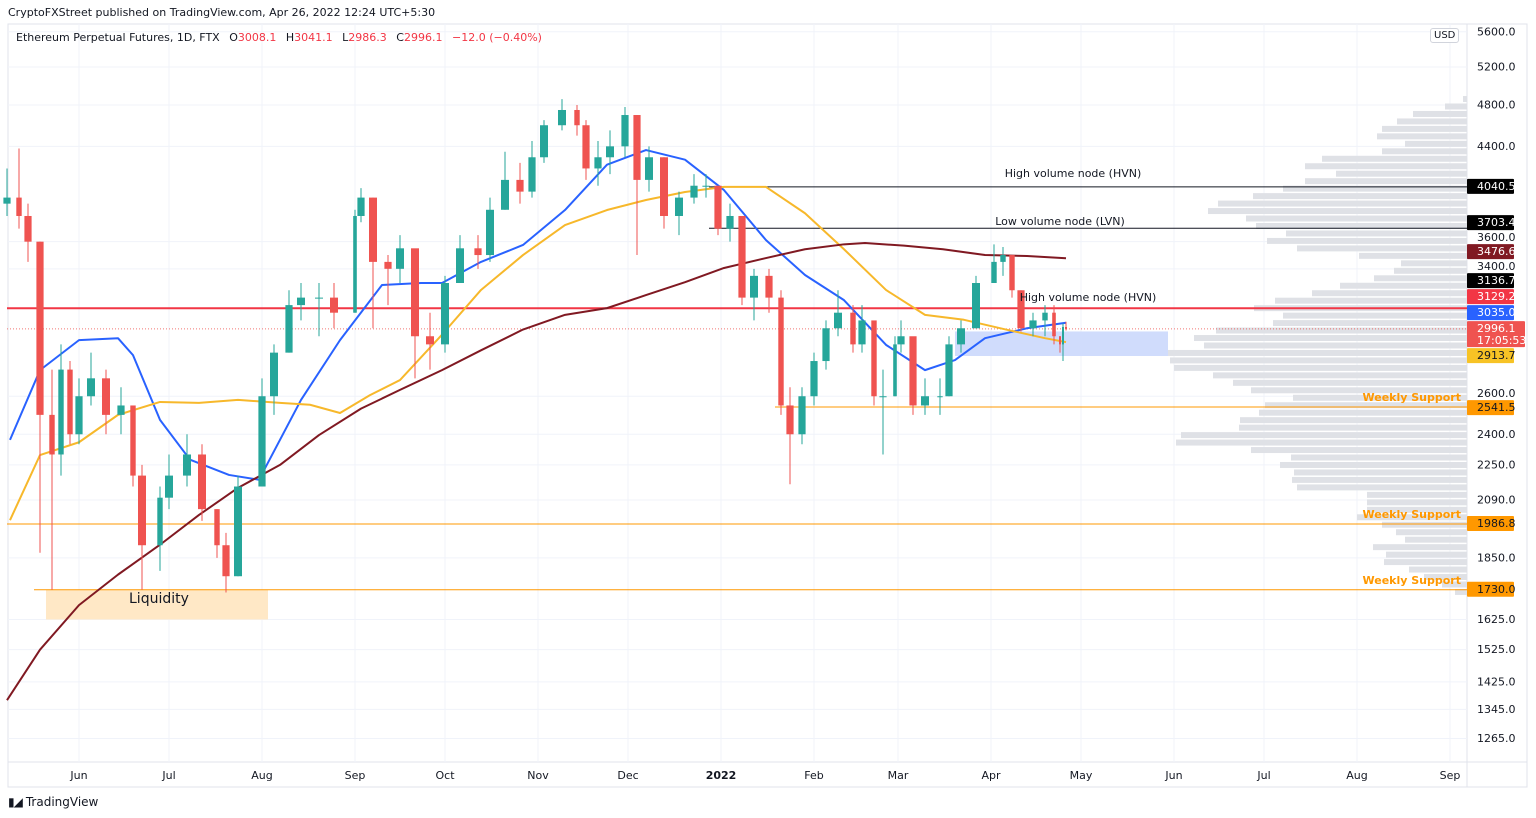 This screenshot has width=1536, height=818. What do you see at coordinates (1173, 775) in the screenshot?
I see `x-tick-label: Jun` at bounding box center [1173, 775].